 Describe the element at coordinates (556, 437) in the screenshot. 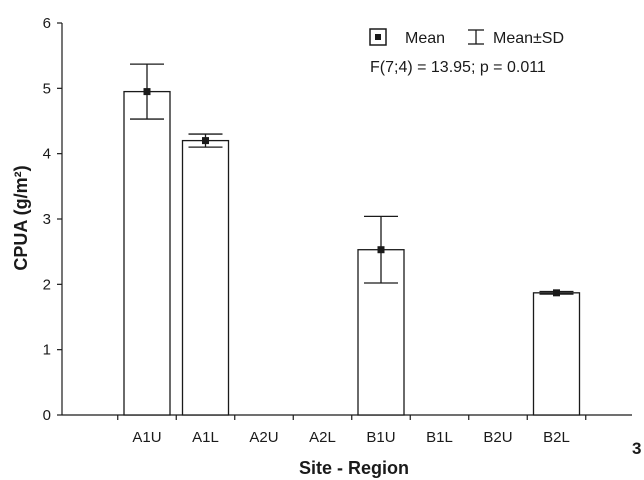

I see `x-tick-label: B2L` at that location.